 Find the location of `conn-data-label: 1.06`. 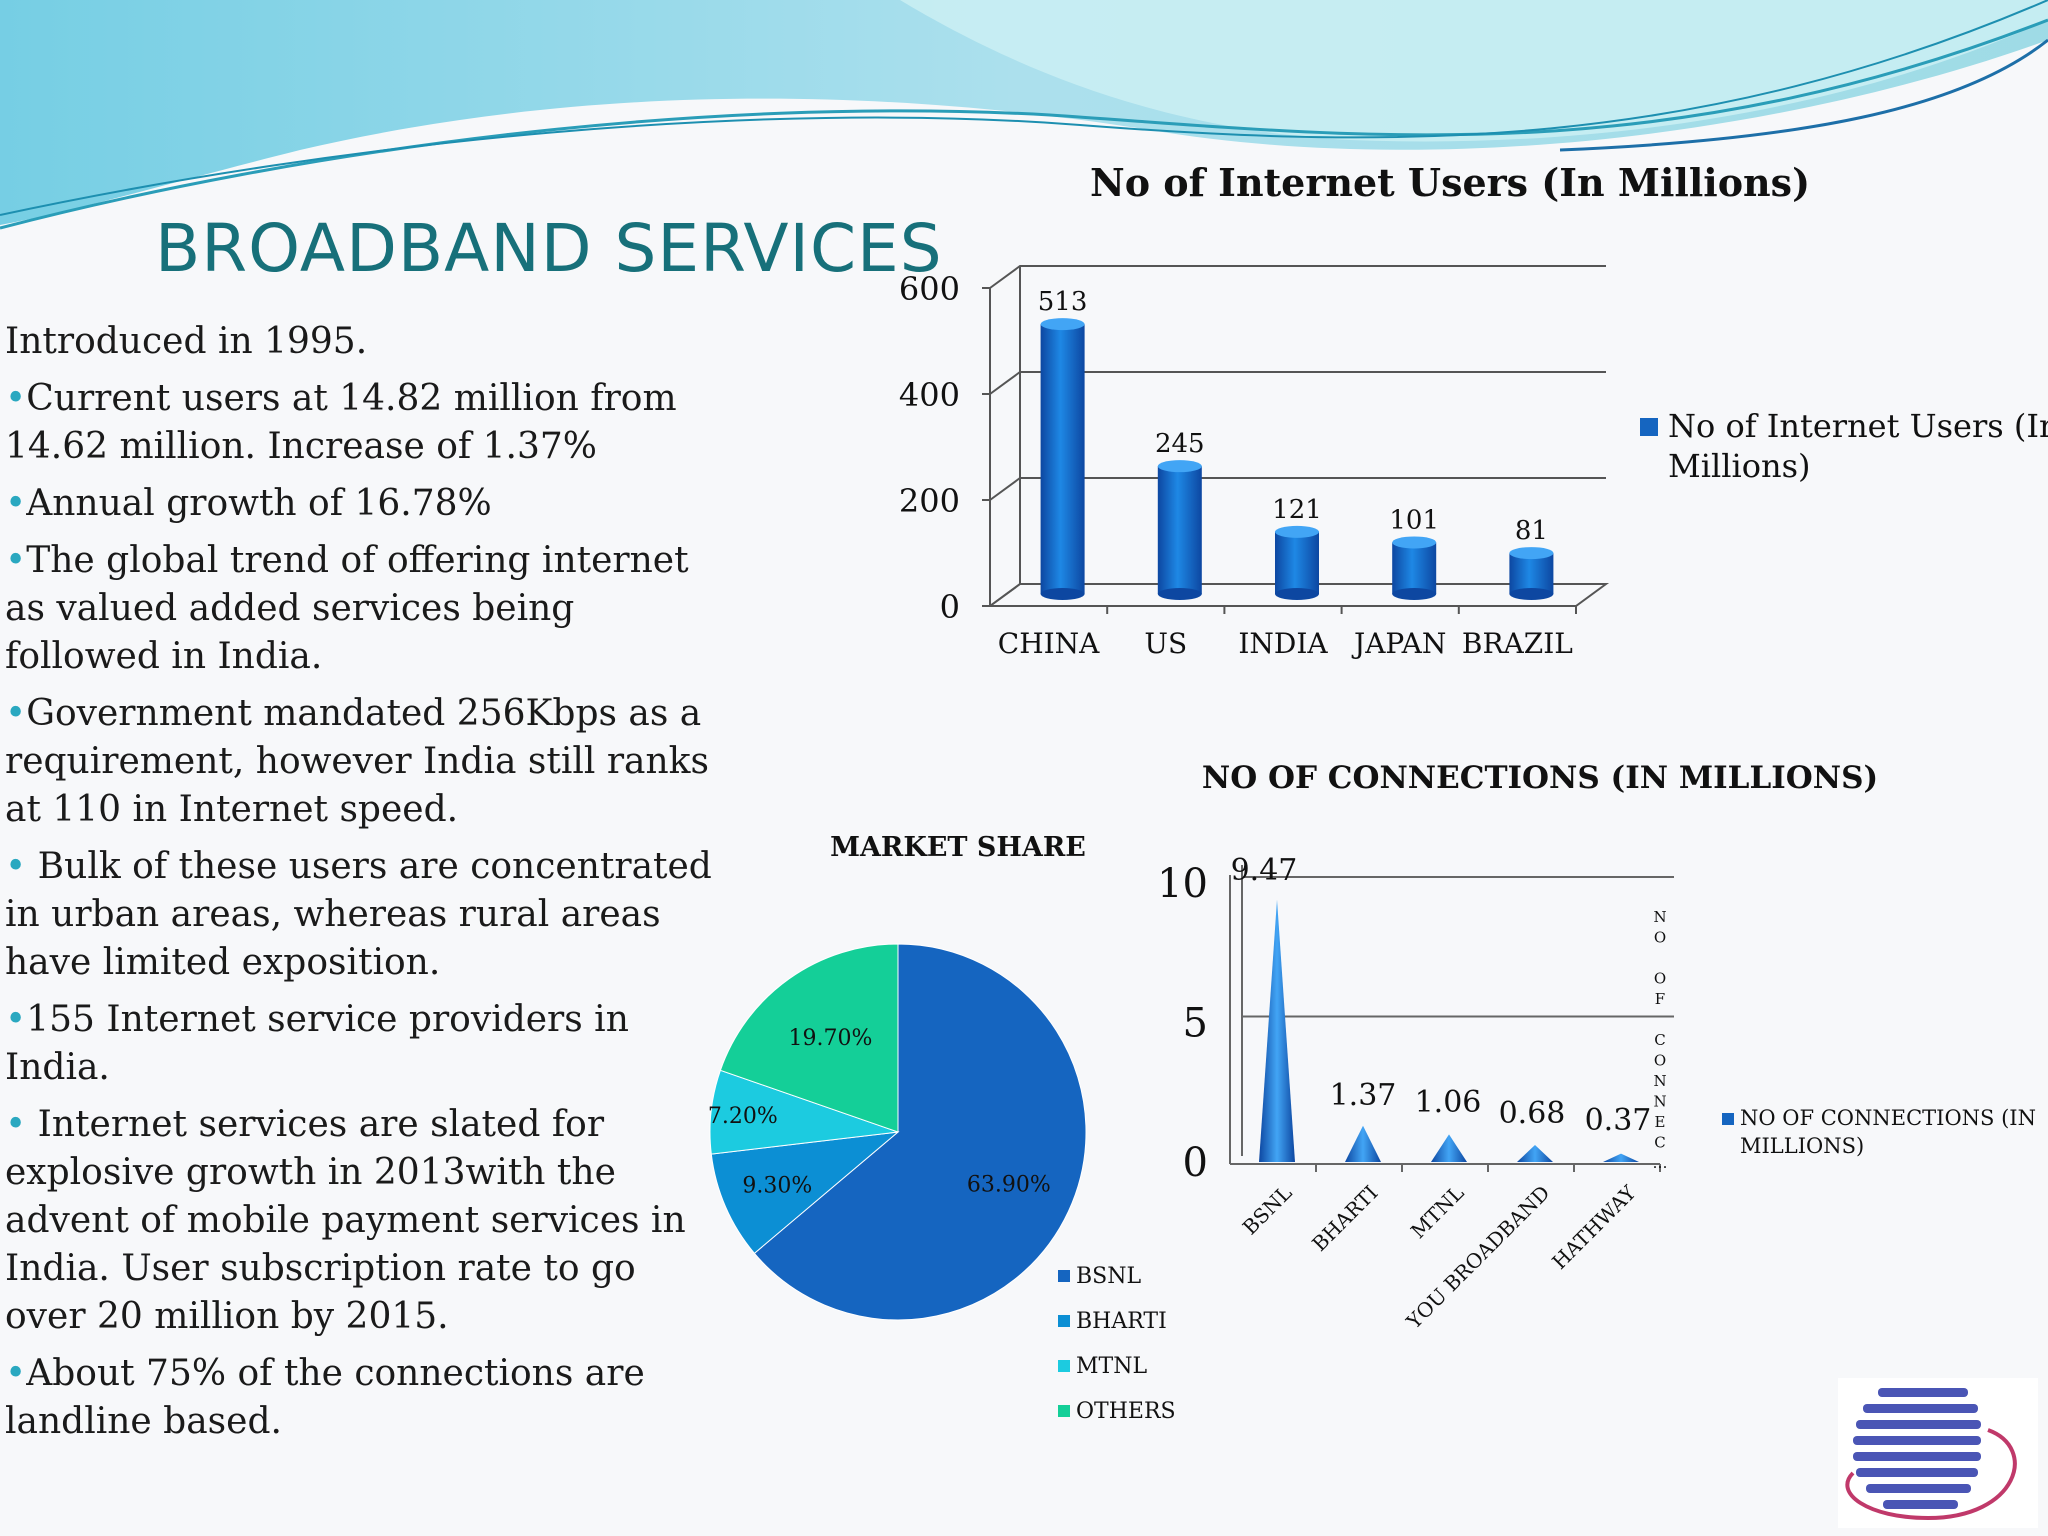

conn-data-label: 1.06 is located at coordinates (1448, 1102).